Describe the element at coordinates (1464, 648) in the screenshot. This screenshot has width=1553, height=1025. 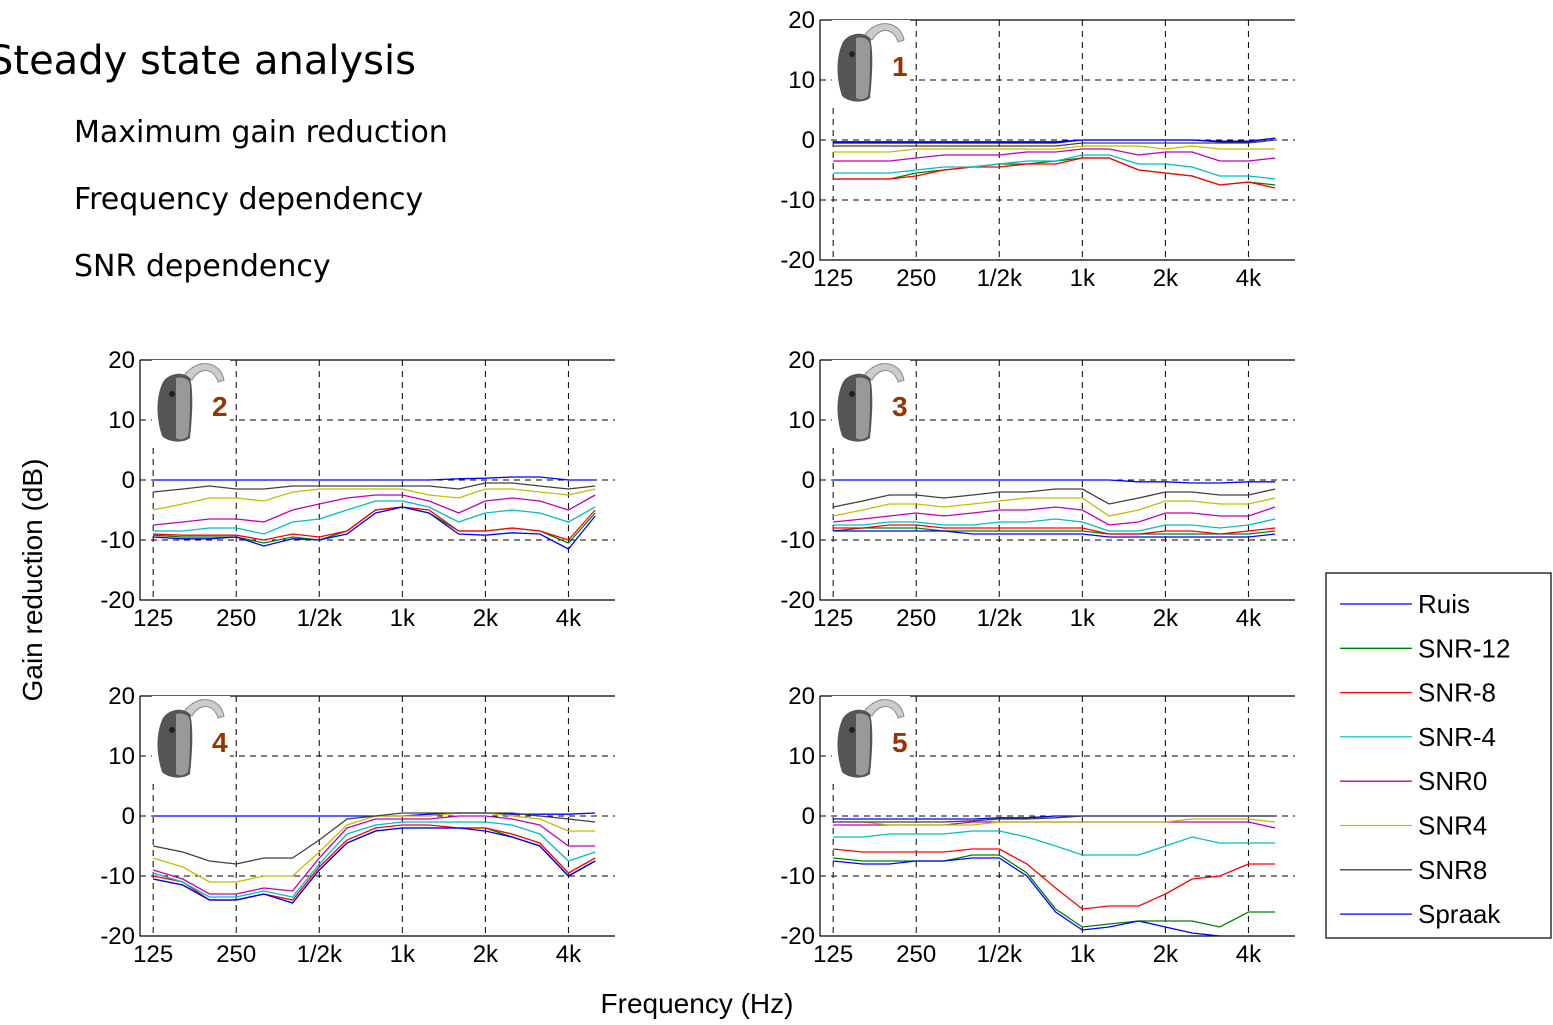
I see `legend-label: SNR-12` at that location.